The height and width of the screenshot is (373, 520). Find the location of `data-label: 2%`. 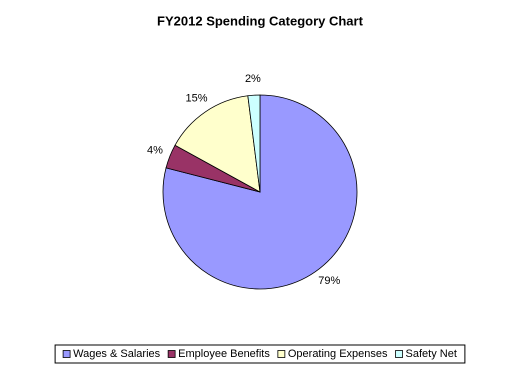

data-label: 2% is located at coordinates (253, 79).